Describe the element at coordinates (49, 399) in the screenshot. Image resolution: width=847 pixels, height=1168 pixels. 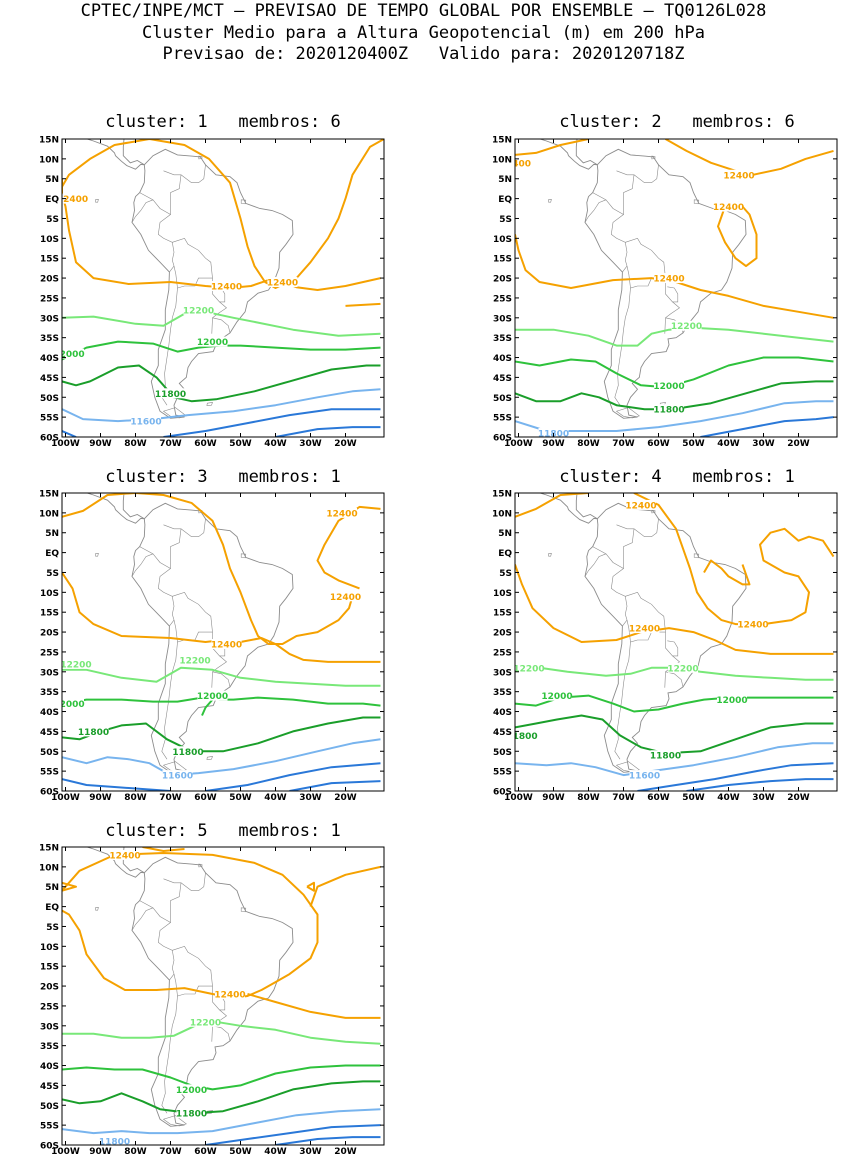
I see `lat-tick-label: 50S` at that location.